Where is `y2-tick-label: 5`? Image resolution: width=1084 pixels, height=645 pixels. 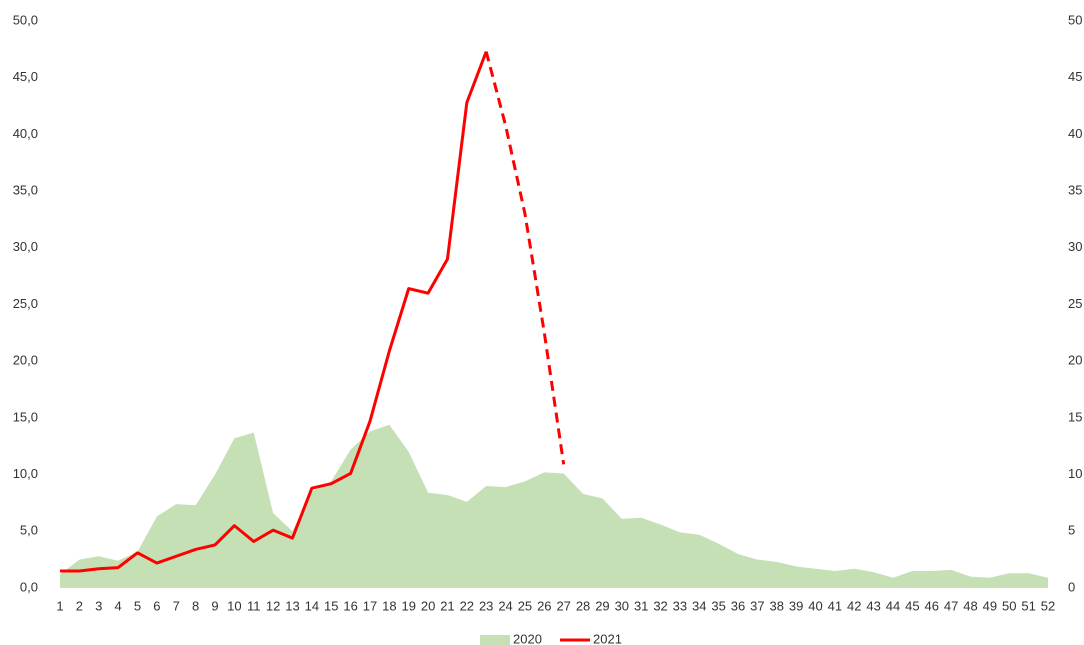
y2-tick-label: 5 is located at coordinates (1071, 530).